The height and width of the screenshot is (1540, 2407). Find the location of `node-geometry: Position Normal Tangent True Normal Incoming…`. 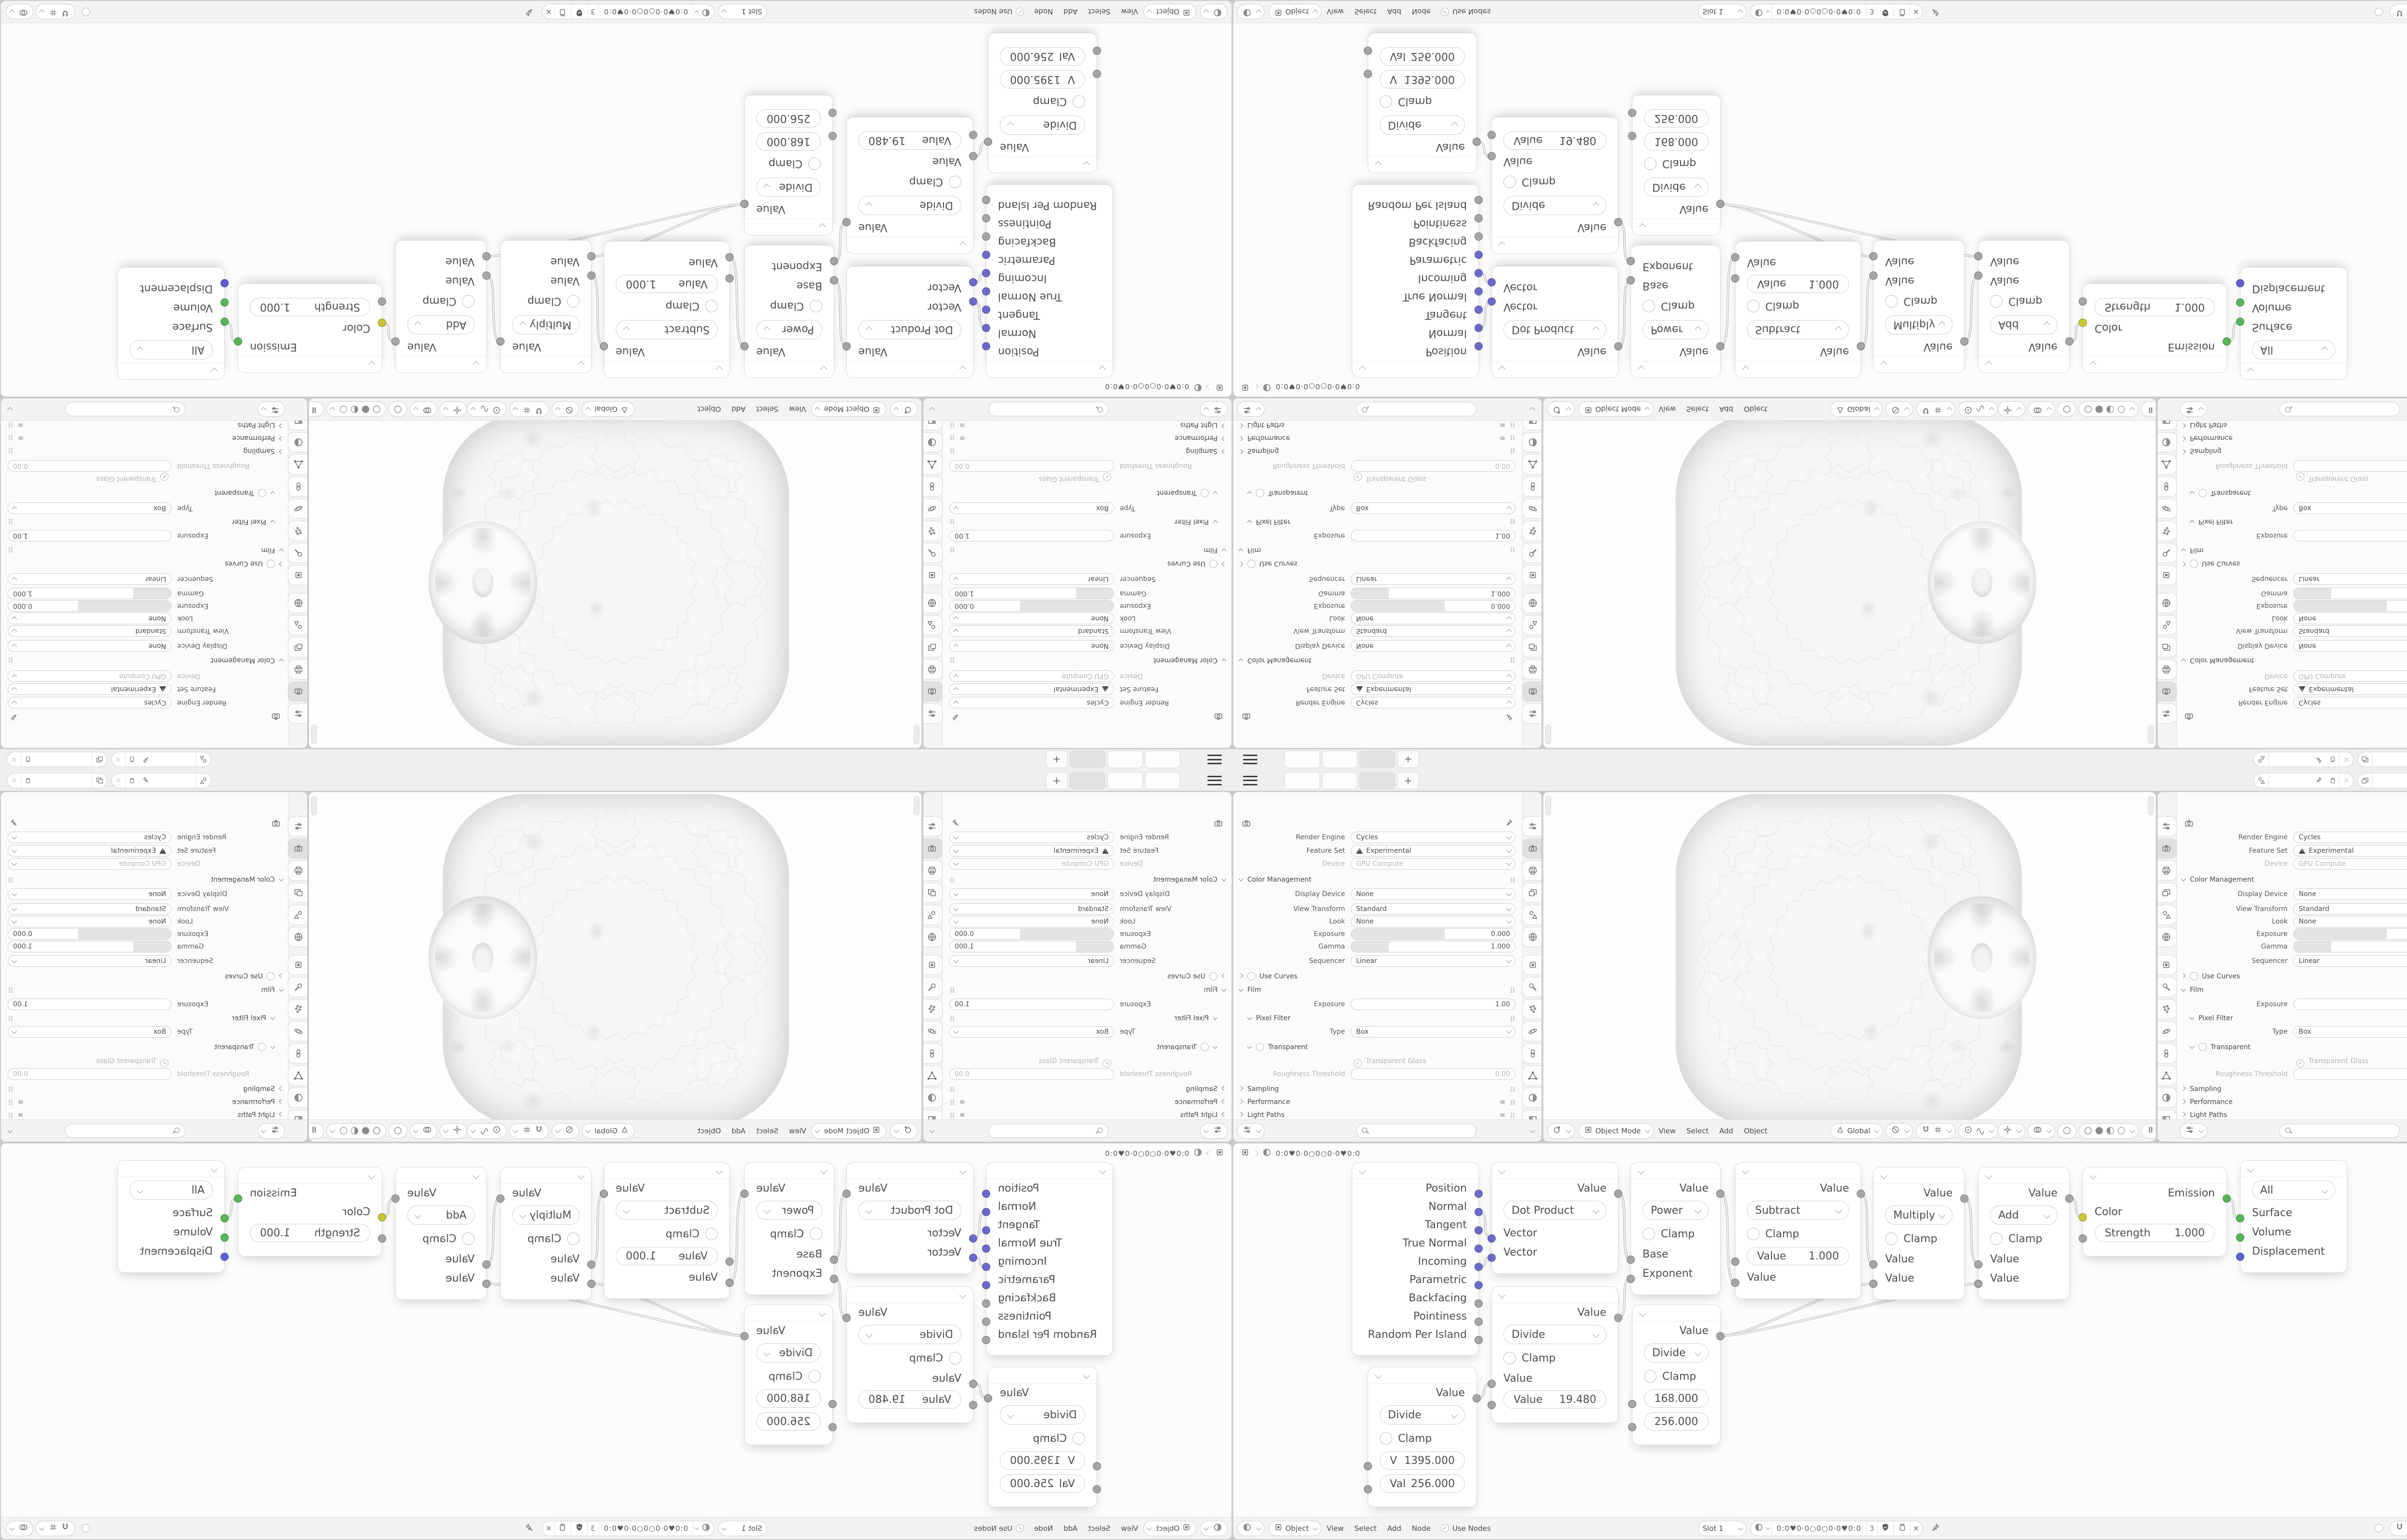

node-geometry: Position Normal Tangent True Normal Incoming… is located at coordinates (1047, 281).